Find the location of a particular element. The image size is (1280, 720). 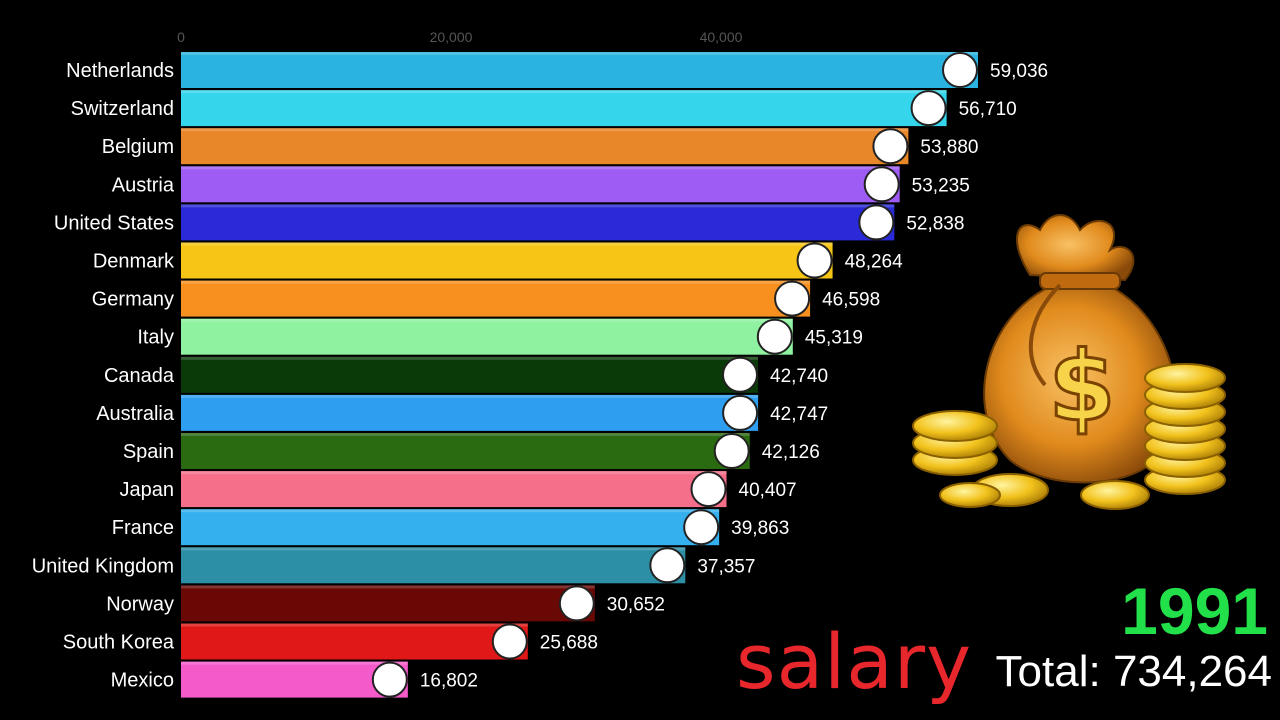

category-label: Netherlands is located at coordinates (120, 71).